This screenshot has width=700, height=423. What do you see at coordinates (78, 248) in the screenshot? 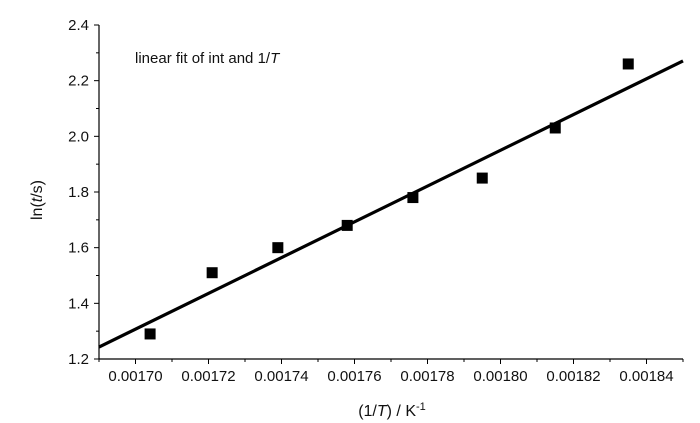
I see `y-tick-label: 1.6` at bounding box center [78, 248].